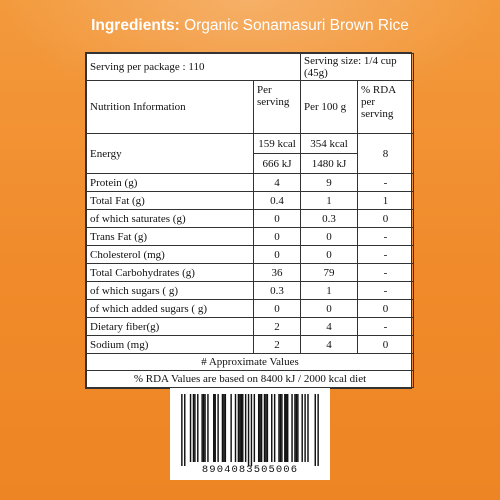 This screenshot has height=500, width=500. What do you see at coordinates (277, 107) in the screenshot?
I see `column-header-per-serving: Per serving` at bounding box center [277, 107].